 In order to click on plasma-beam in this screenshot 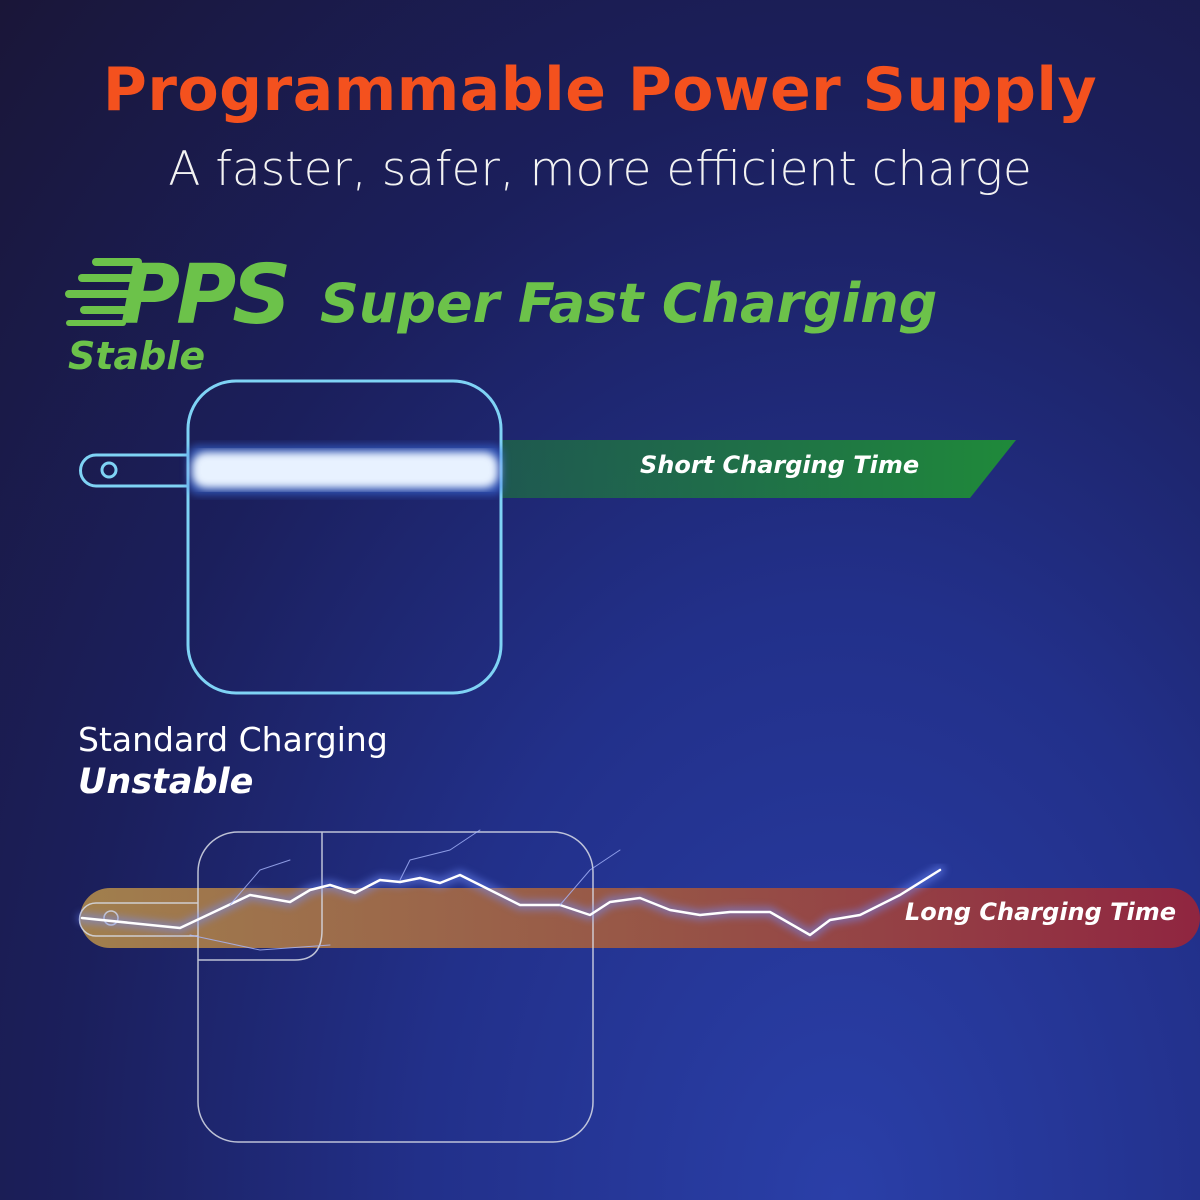, I will do `click(345, 470)`.